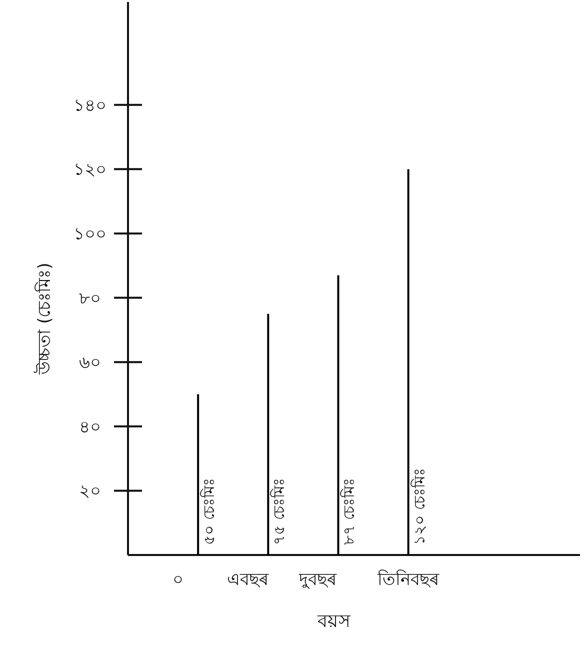 The width and height of the screenshot is (584, 648). Describe the element at coordinates (90, 492) in the screenshot. I see `y-tick-label: ২০` at that location.